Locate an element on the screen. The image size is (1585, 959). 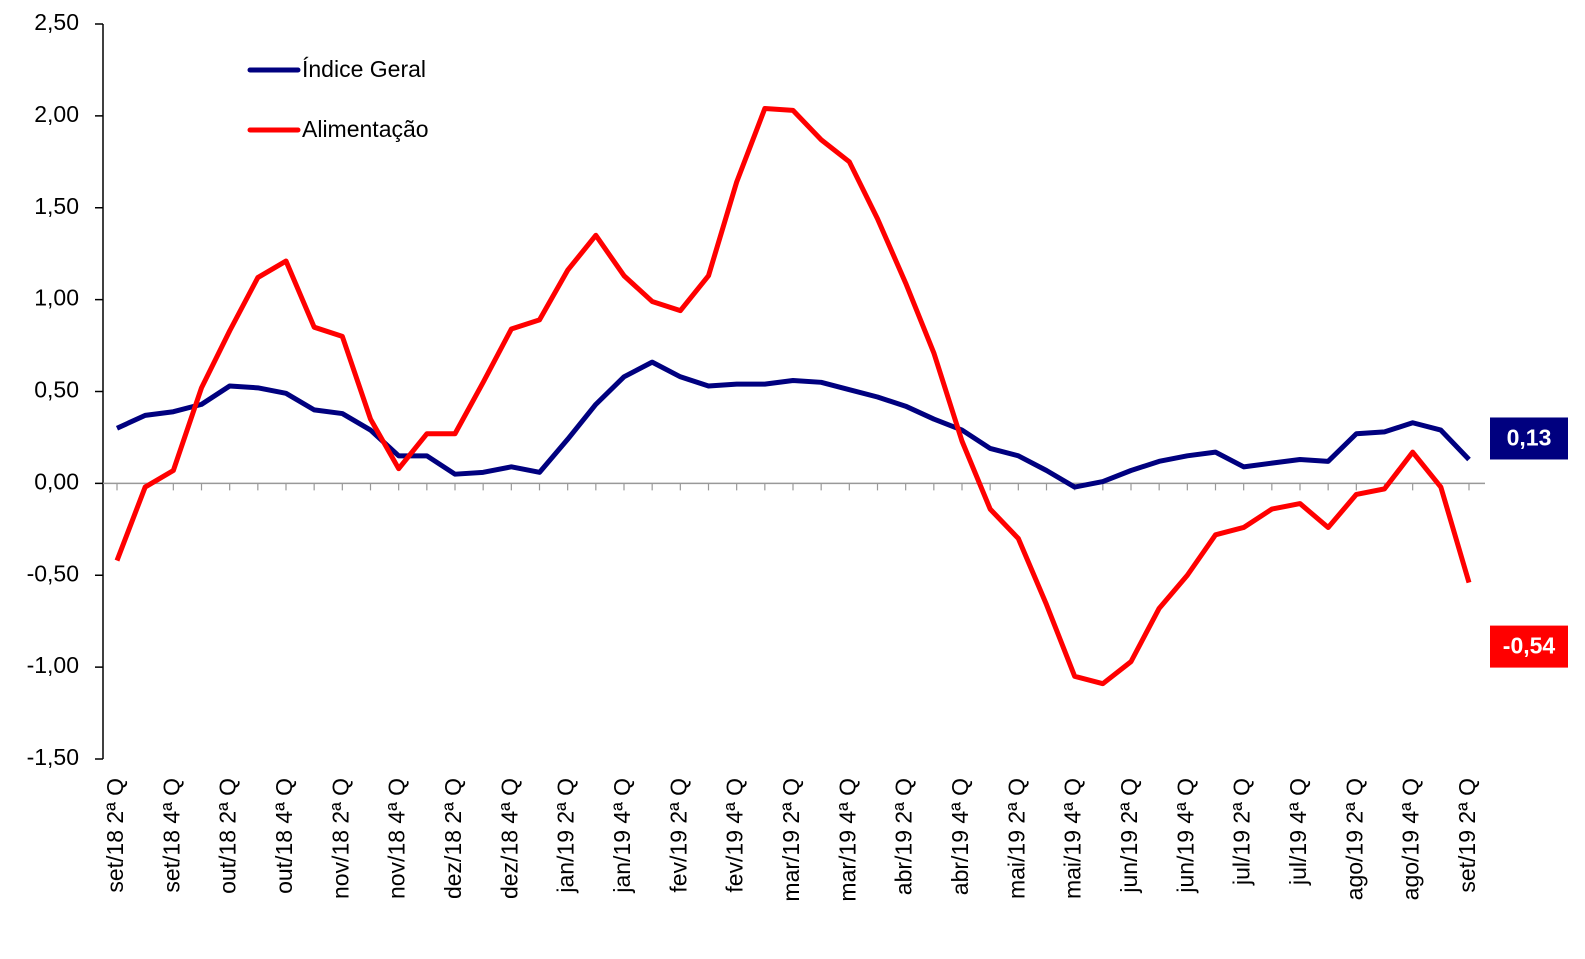
x-tick-label: set/18 2ª Q is located at coordinates (115, 835).